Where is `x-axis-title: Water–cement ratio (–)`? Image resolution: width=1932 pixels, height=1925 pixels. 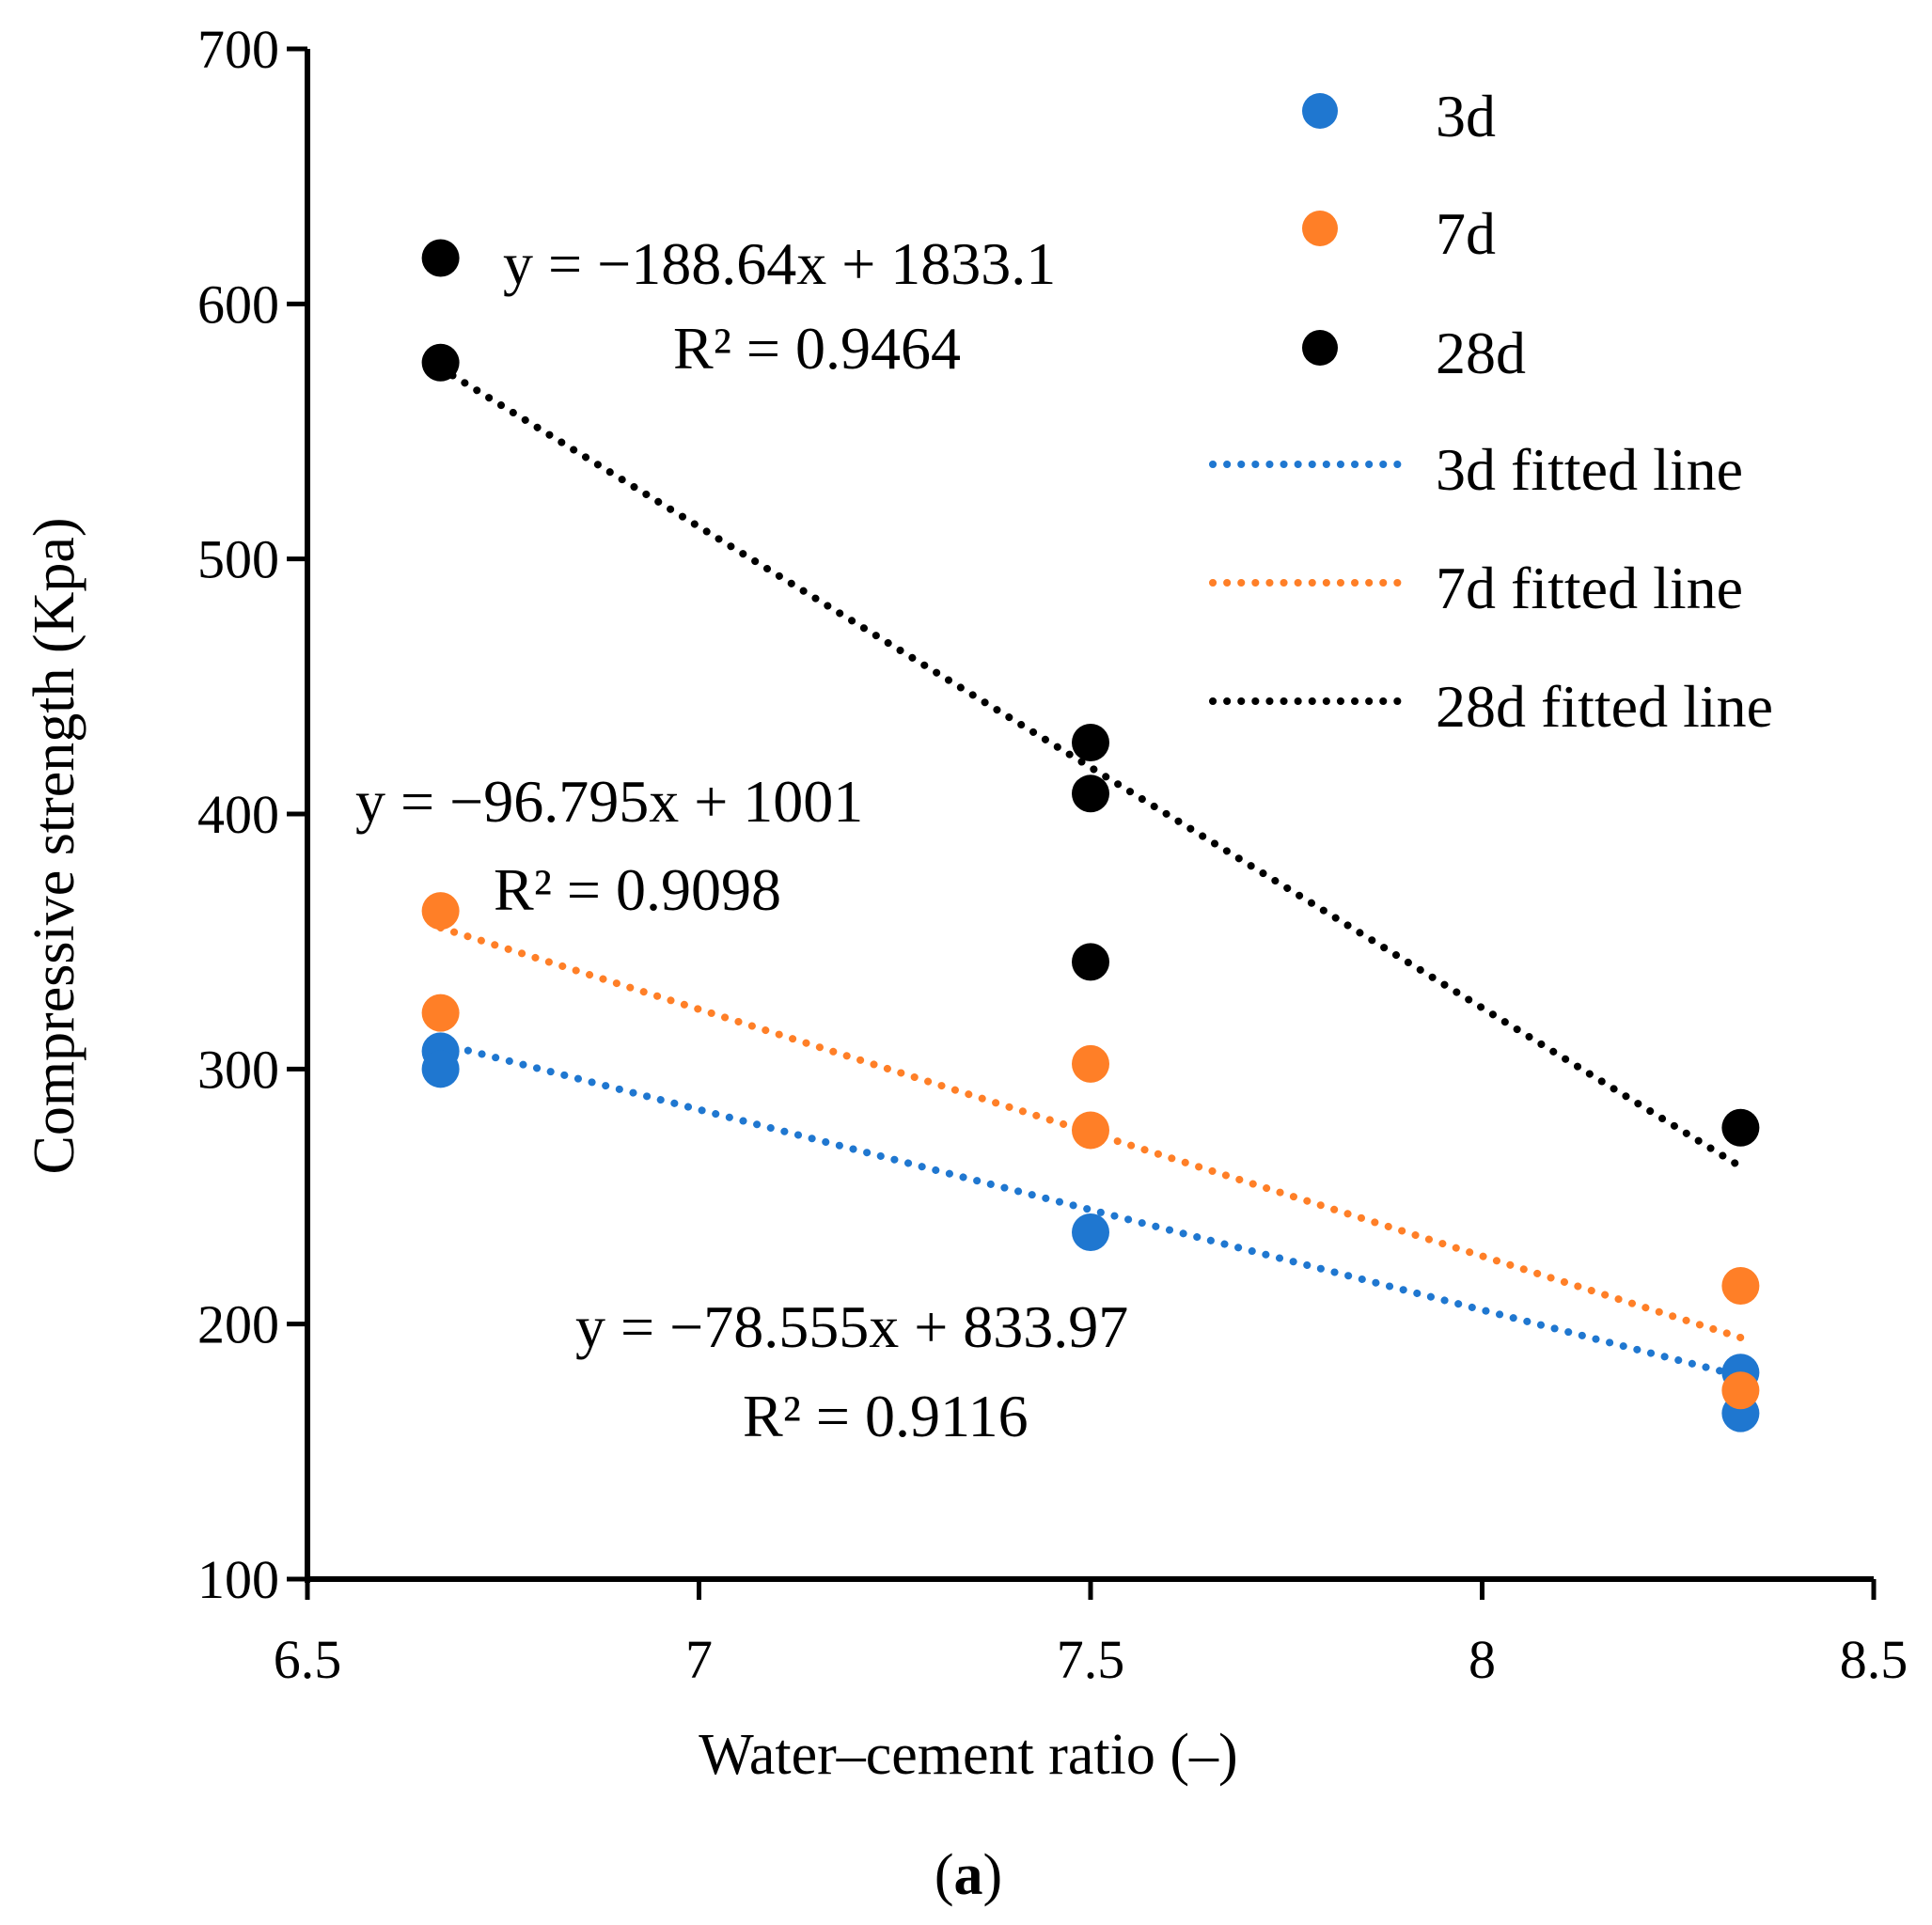 x-axis-title: Water–cement ratio (–) is located at coordinates (968, 1755).